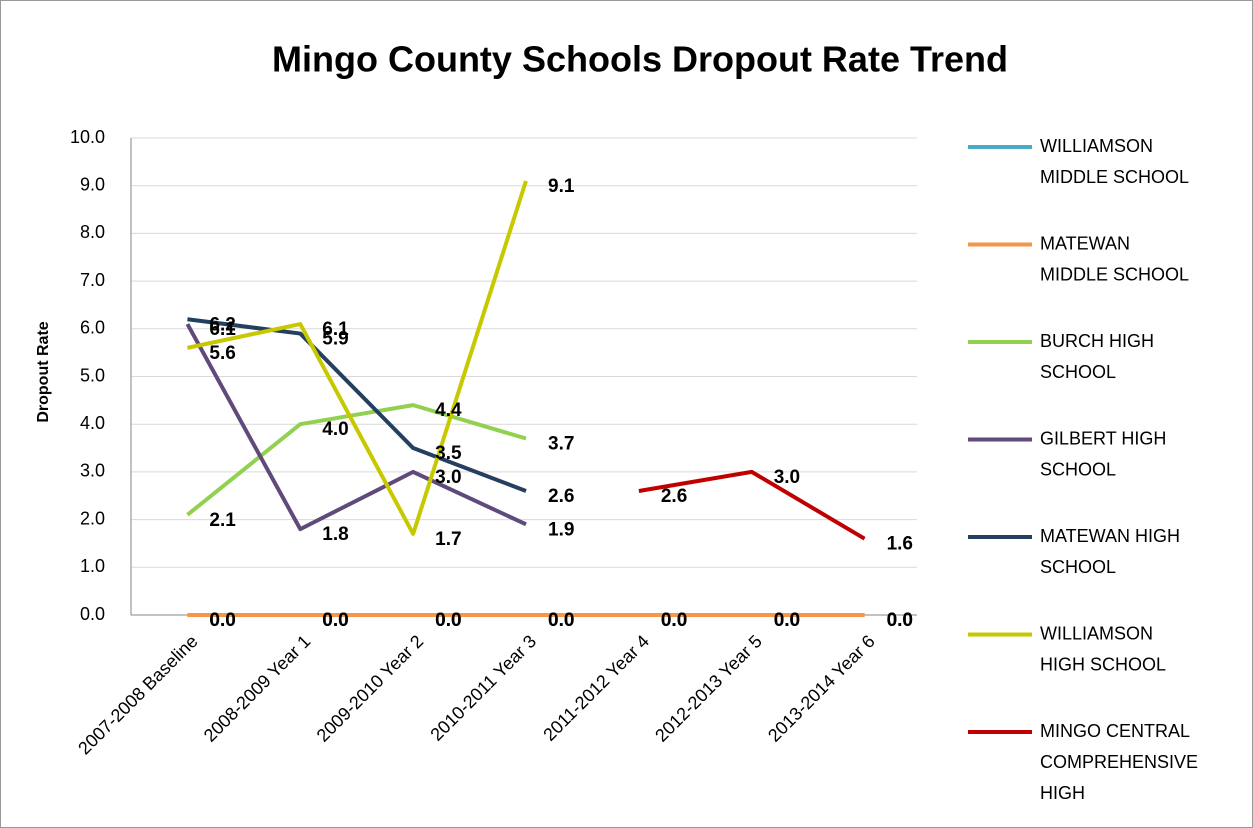 The height and width of the screenshot is (828, 1253). I want to click on y-tick-label: 7.0, so click(92, 280).